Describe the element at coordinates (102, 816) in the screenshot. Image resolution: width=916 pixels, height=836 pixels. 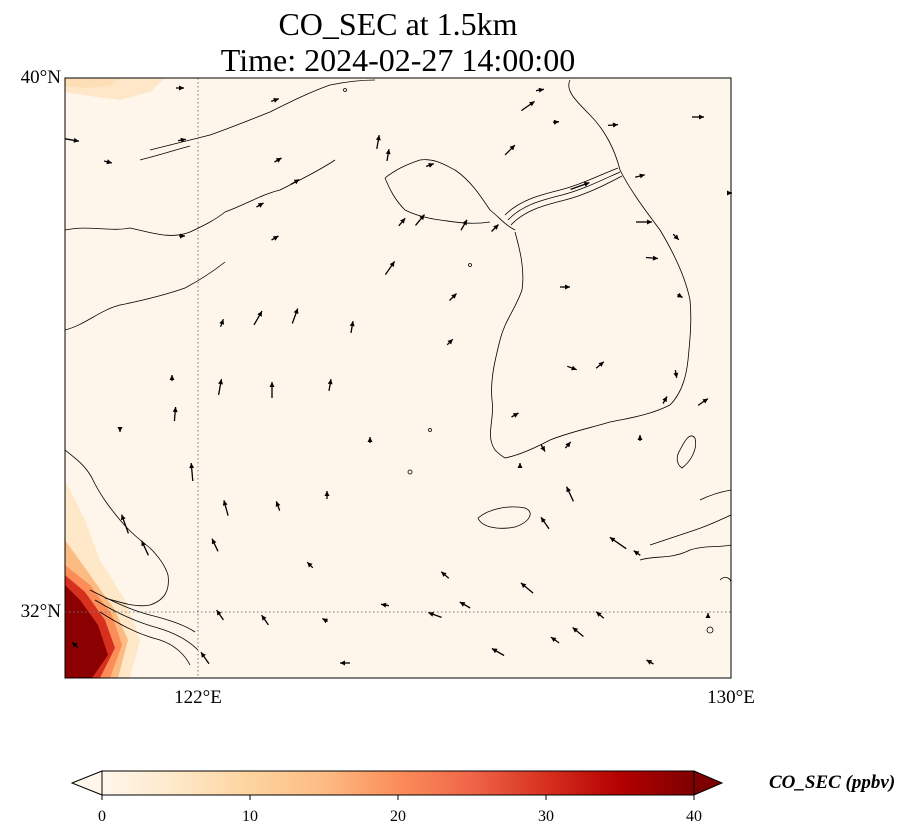
I see `colorbar-tick-0: 0` at that location.